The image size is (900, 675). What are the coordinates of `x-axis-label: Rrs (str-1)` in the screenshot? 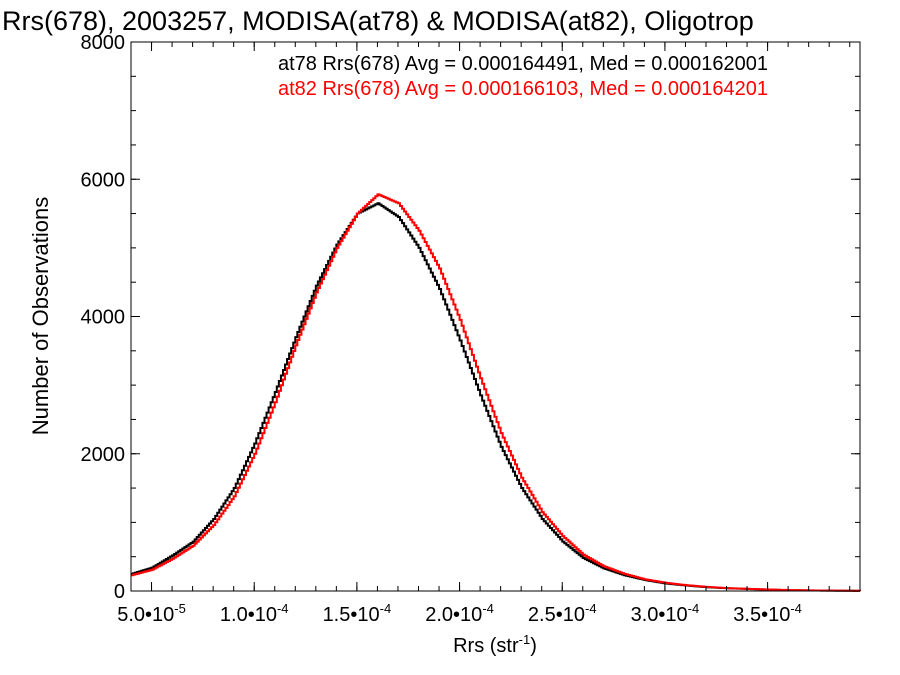 It's located at (495, 644).